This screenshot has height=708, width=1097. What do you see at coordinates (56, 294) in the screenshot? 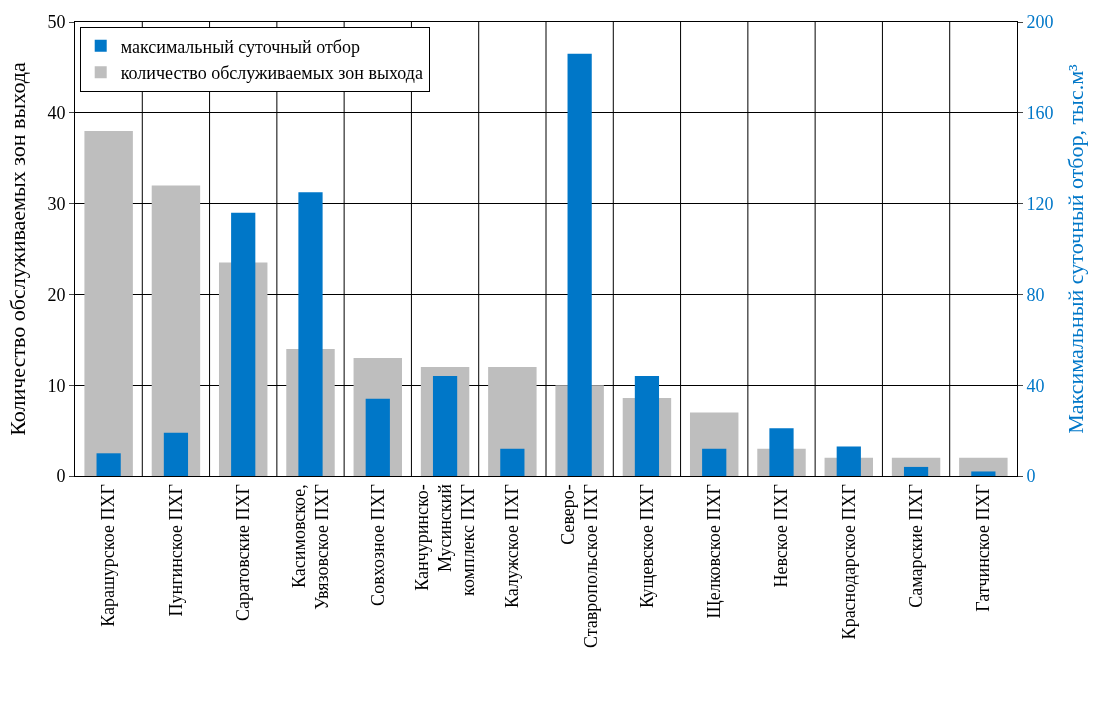
I see `y-tick-label: 20` at bounding box center [56, 294].